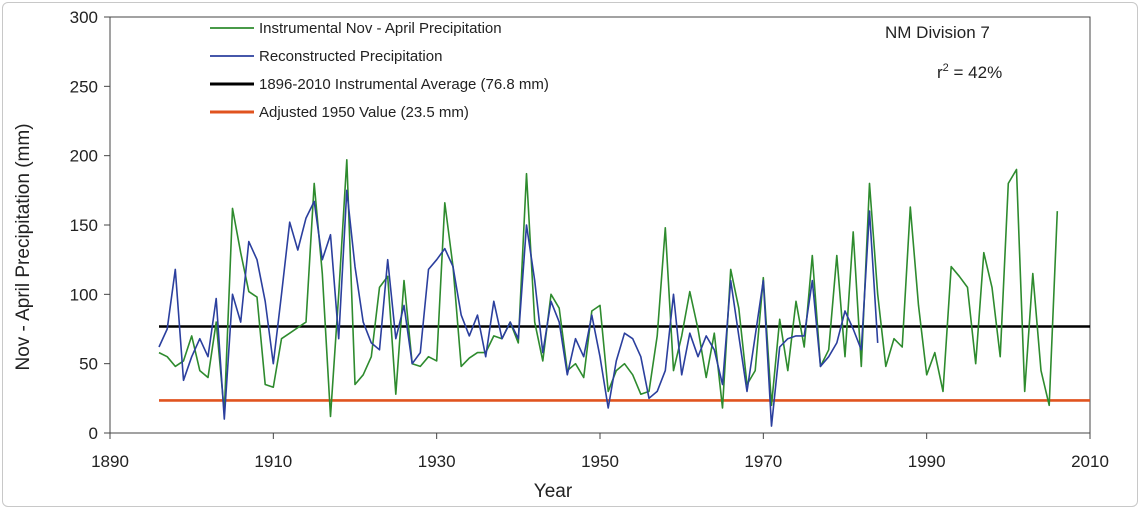 The width and height of the screenshot is (1140, 509). What do you see at coordinates (110, 461) in the screenshot?
I see `x-tick-label: 1890` at bounding box center [110, 461].